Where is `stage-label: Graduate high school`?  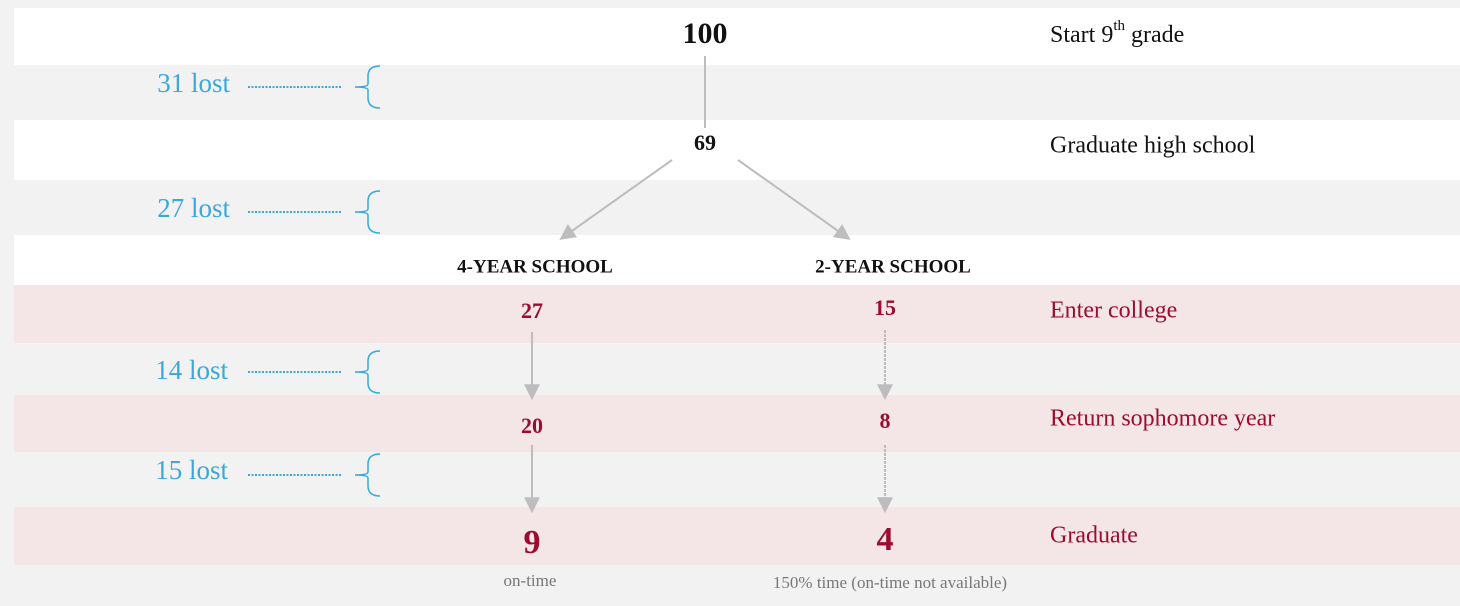 stage-label: Graduate high school is located at coordinates (1153, 146).